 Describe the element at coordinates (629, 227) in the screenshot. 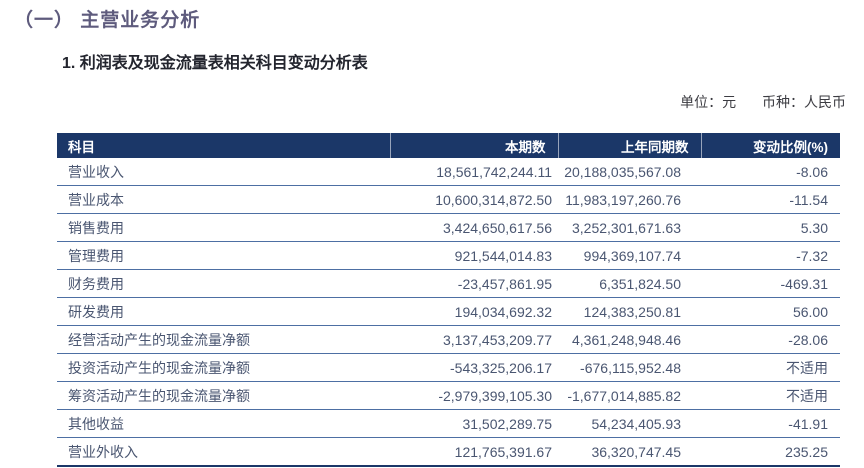

I see `prior-period-cell: 3,252,301,671.63` at that location.